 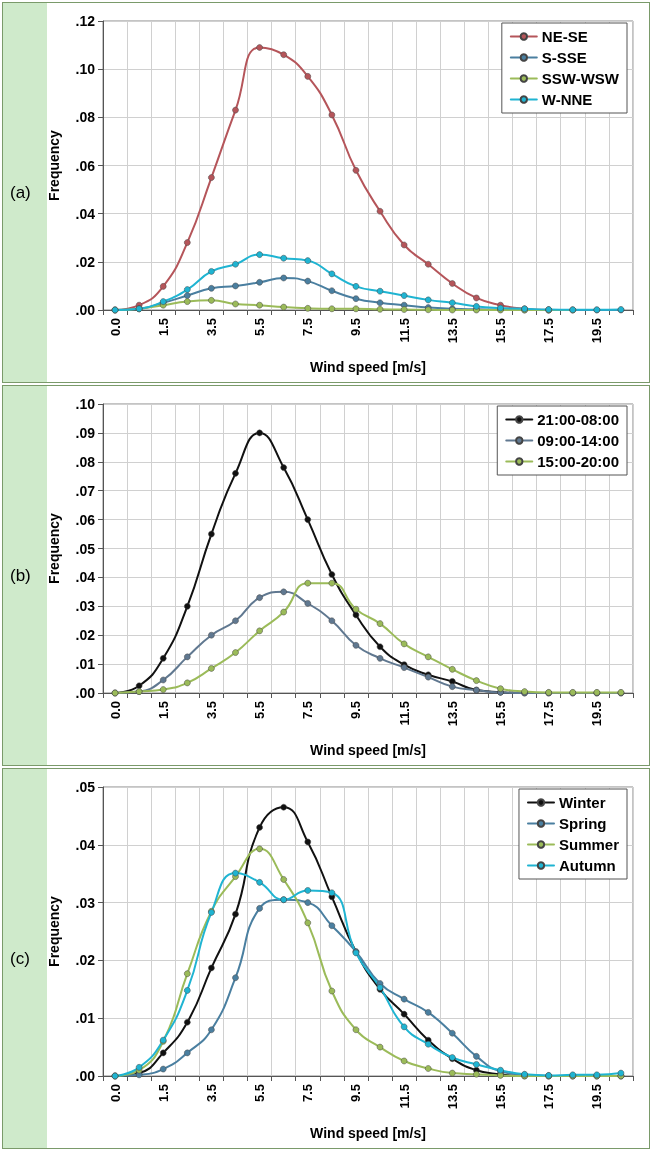 I want to click on legend-label: SSW-WSW, so click(x=580, y=78).